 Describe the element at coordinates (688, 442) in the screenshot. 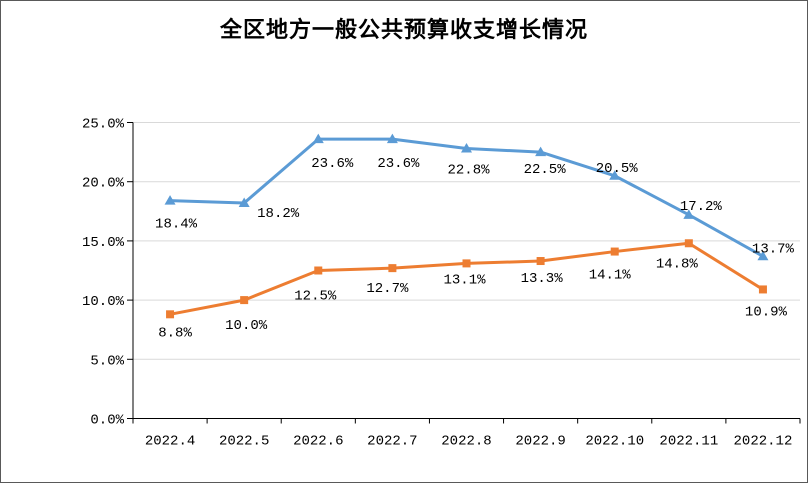

I see `x-tick-label: 2022.11` at that location.